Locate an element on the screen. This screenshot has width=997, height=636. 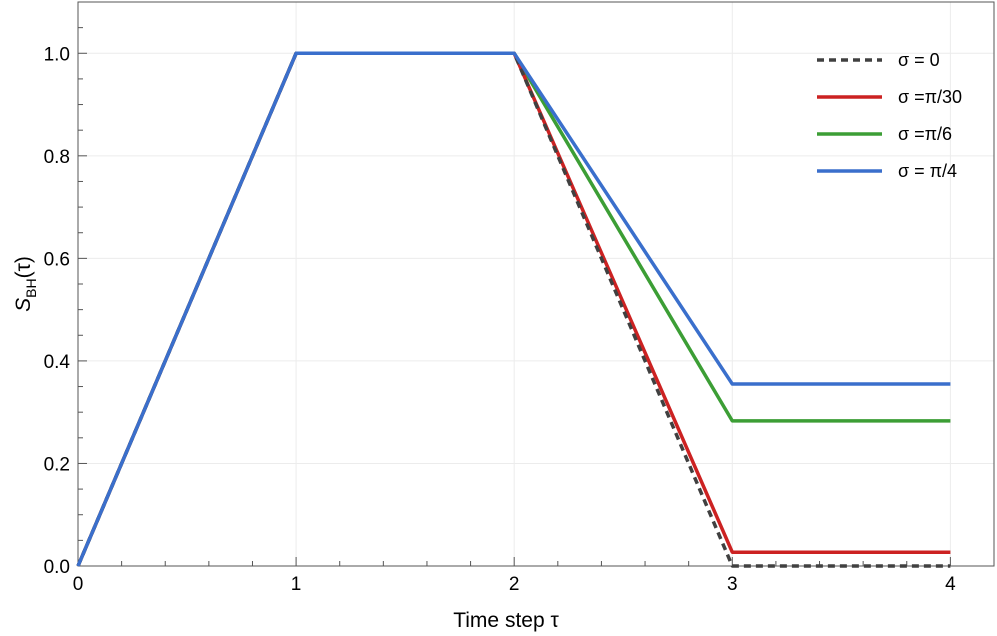
legend: σ = 0 σ =π/30 σ =π/6 σ = π/4 is located at coordinates (889, 115).